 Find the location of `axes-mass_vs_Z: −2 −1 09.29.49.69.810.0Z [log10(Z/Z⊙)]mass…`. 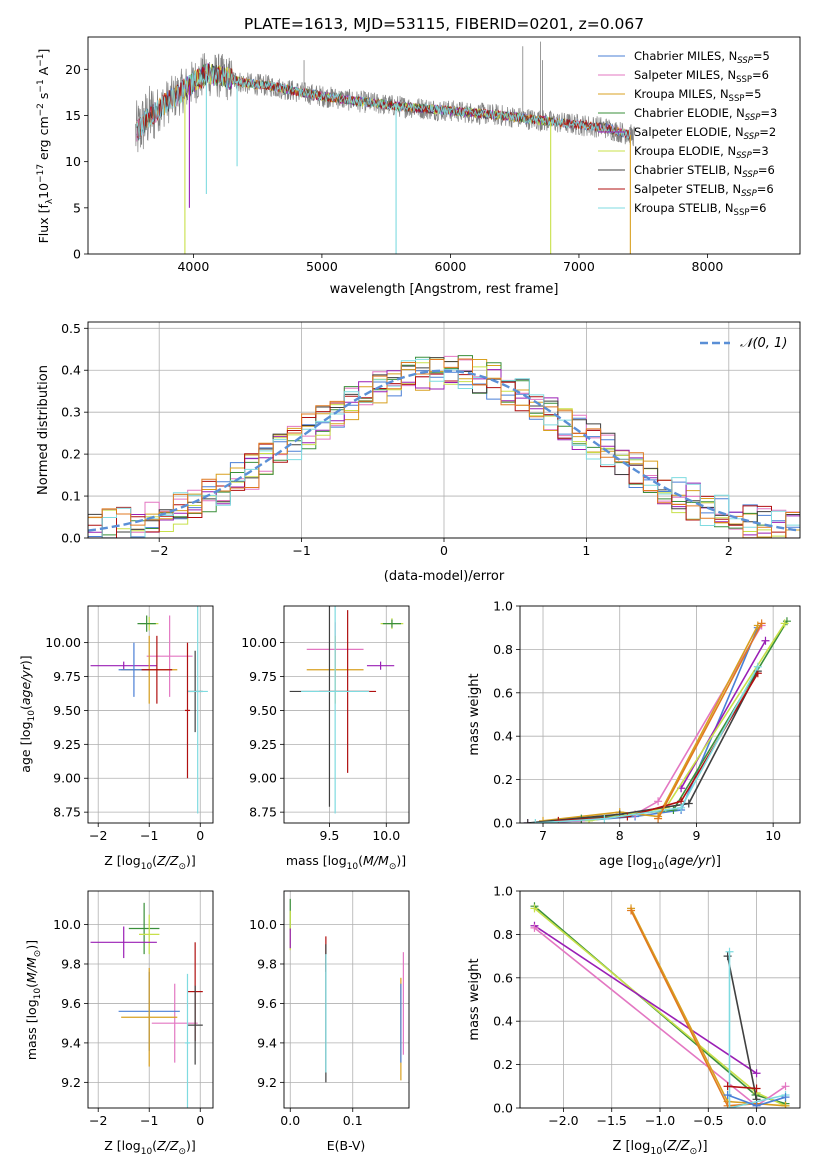

axes-mass_vs_Z: −2 −1 09.29.49.69.810.0Z [log10(Z/Z⊙)]mass… is located at coordinates (119, 1023).